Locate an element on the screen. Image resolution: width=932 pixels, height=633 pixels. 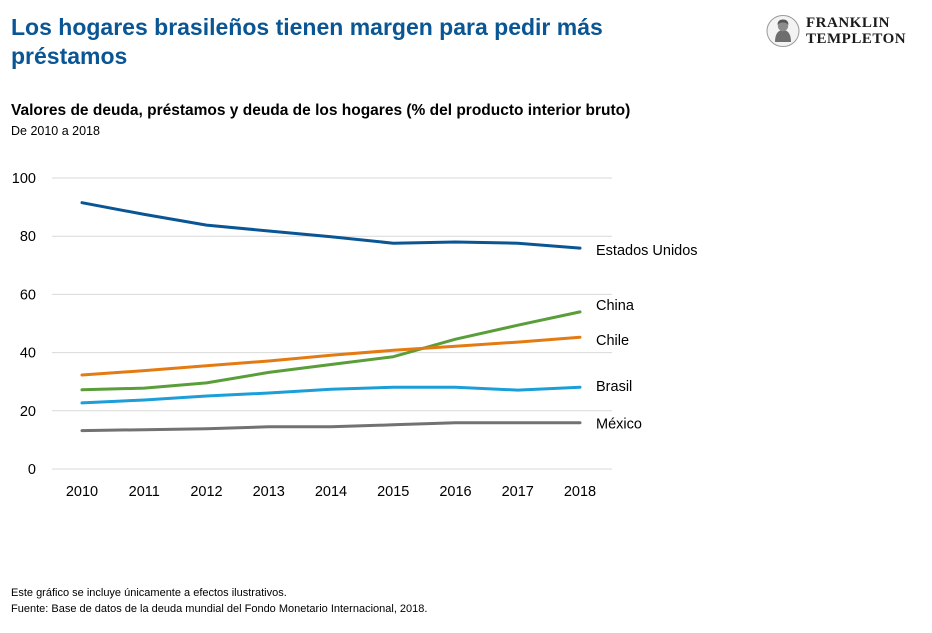
franklin-portrait-icon is located at coordinates (783, 31).